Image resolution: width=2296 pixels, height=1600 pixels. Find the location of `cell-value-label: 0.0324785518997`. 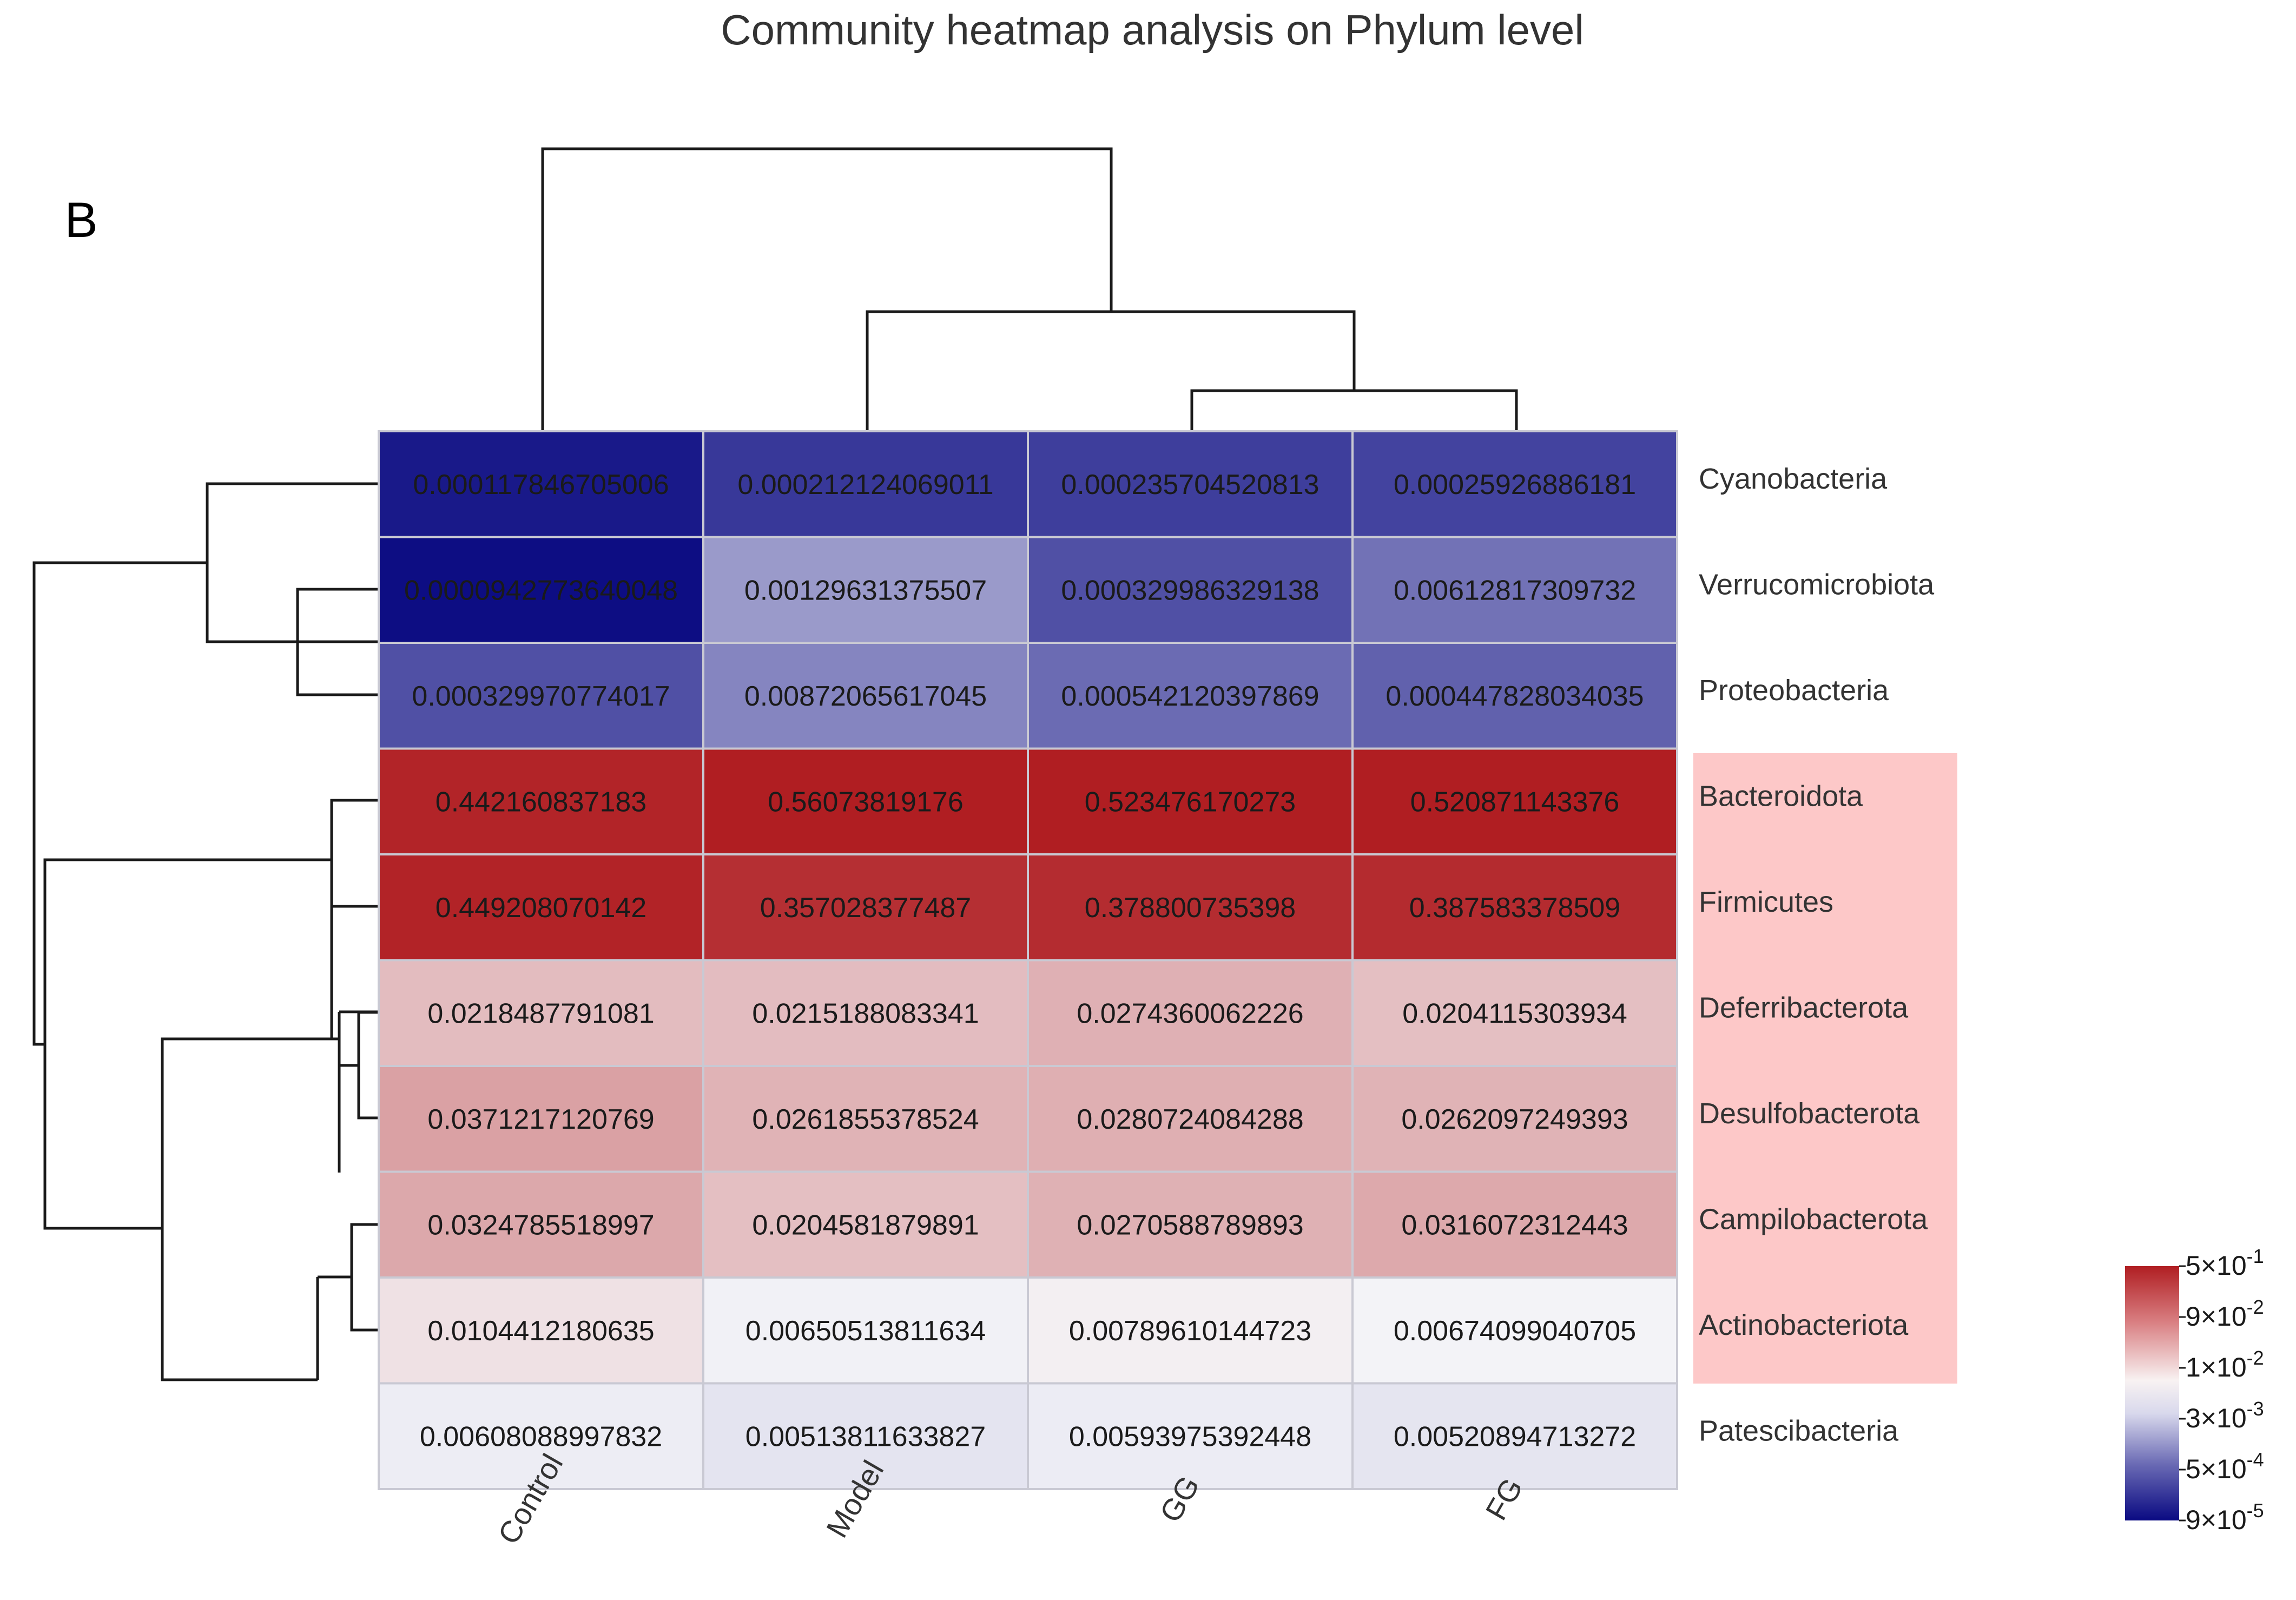

cell-value-label: 0.0324785518997 is located at coordinates (540, 1225).